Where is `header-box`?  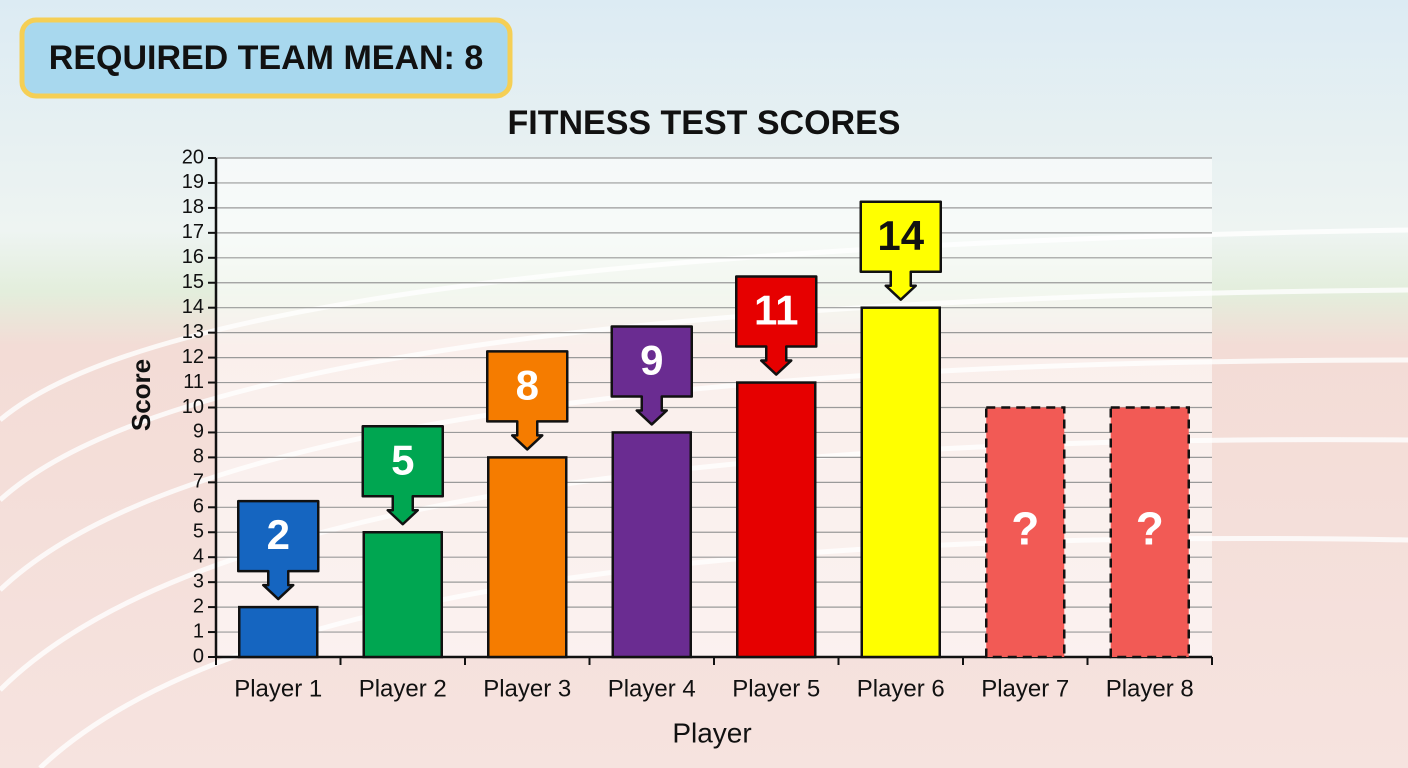
header-box is located at coordinates (266, 58).